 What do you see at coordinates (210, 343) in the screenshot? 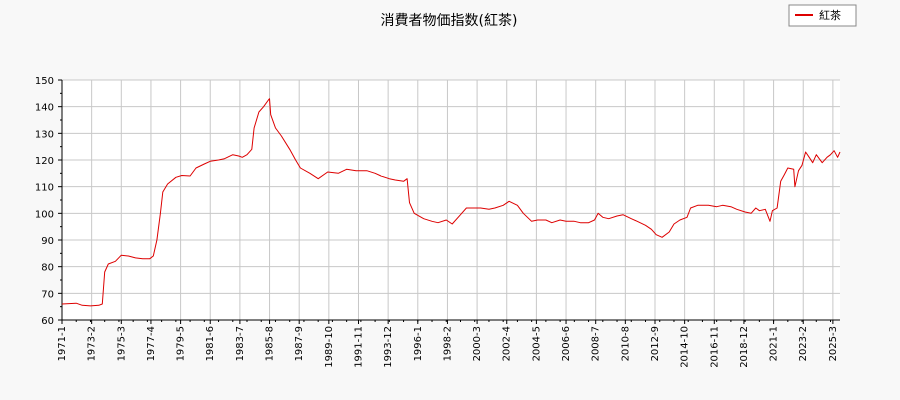
I see `x-tick-label: 1981-6` at bounding box center [210, 343].